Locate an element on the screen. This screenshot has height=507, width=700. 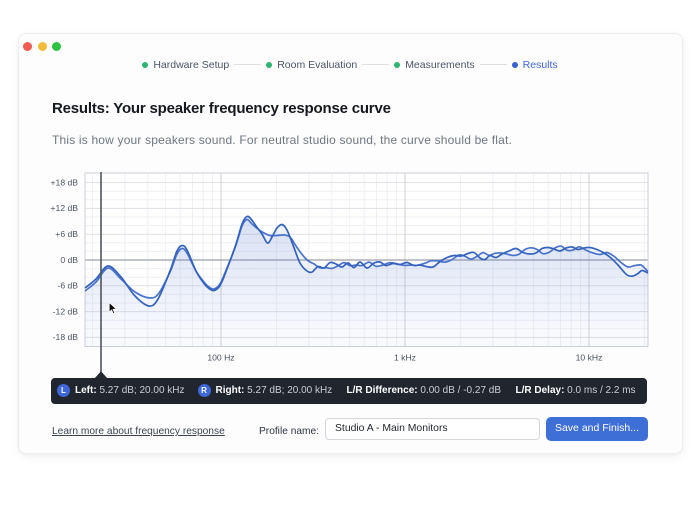
svg-text: +12 dB is located at coordinates (65, 208).